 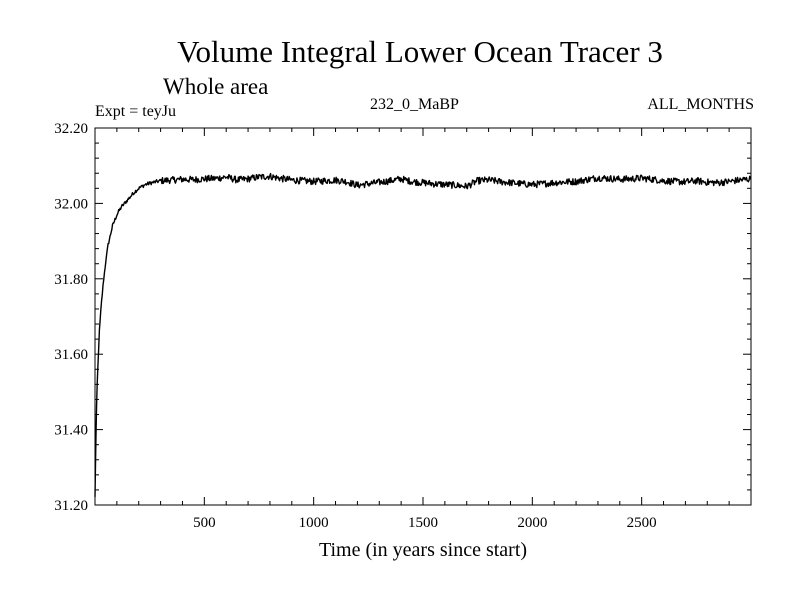 I want to click on x-tick-label: 1500, so click(x=423, y=523).